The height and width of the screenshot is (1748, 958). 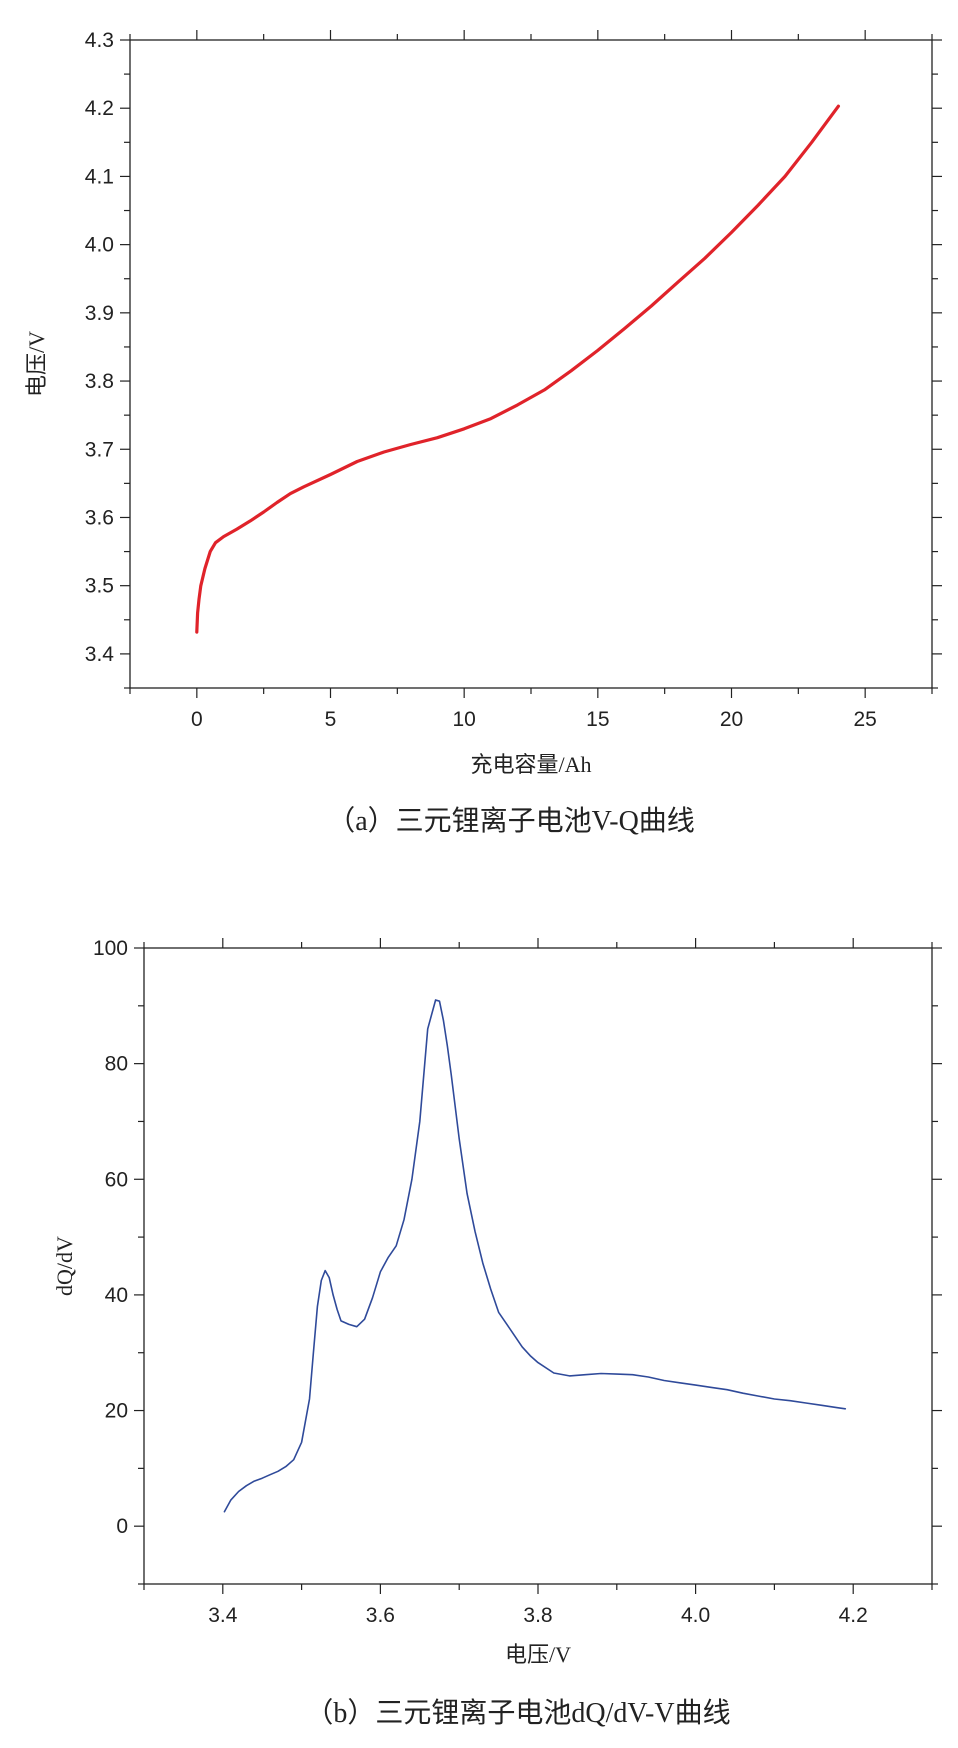 I want to click on figure-caption: （b）三元锂离子电池dQ/dV-V曲线, so click(x=517, y=1713).